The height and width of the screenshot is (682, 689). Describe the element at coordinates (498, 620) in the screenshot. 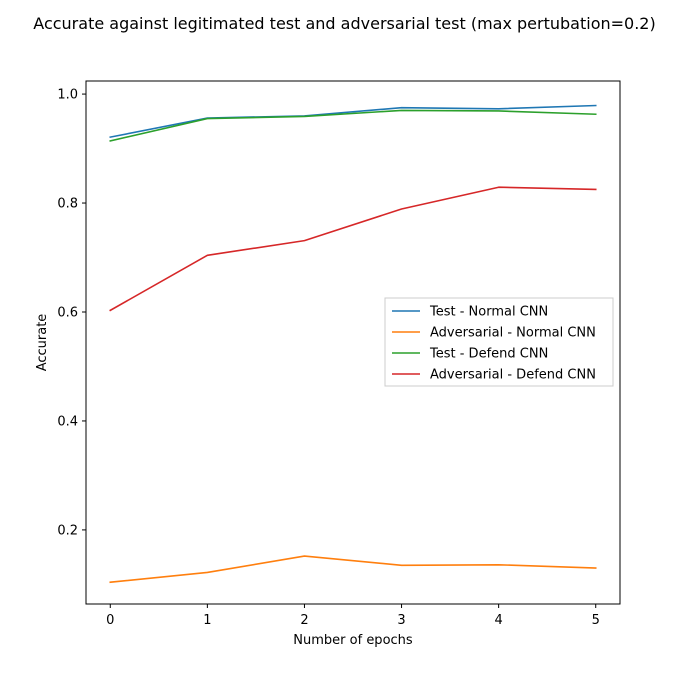

I see `x-tick-label: 4` at that location.